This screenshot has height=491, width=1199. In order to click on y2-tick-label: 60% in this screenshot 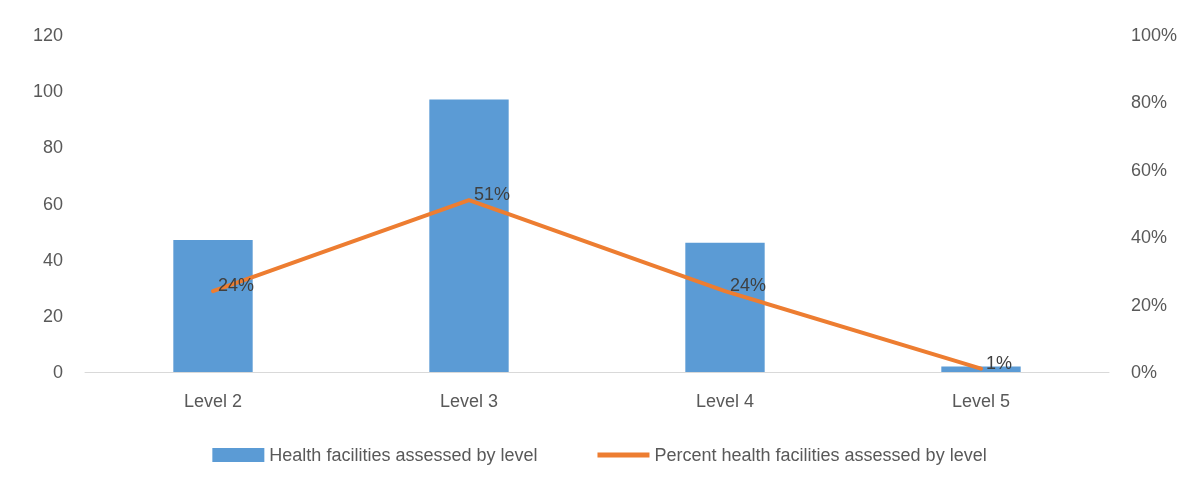, I will do `click(1149, 169)`.